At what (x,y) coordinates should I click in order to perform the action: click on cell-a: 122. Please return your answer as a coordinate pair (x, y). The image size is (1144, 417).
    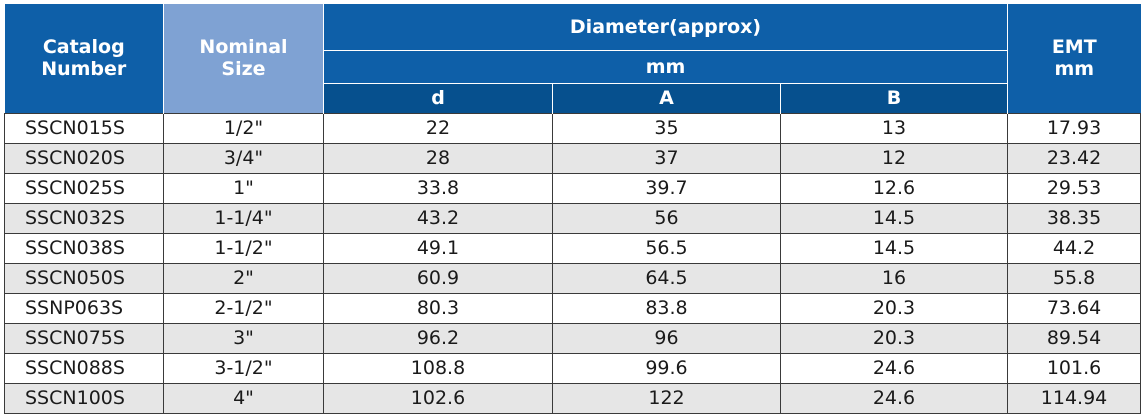
    Looking at the image, I should click on (666, 398).